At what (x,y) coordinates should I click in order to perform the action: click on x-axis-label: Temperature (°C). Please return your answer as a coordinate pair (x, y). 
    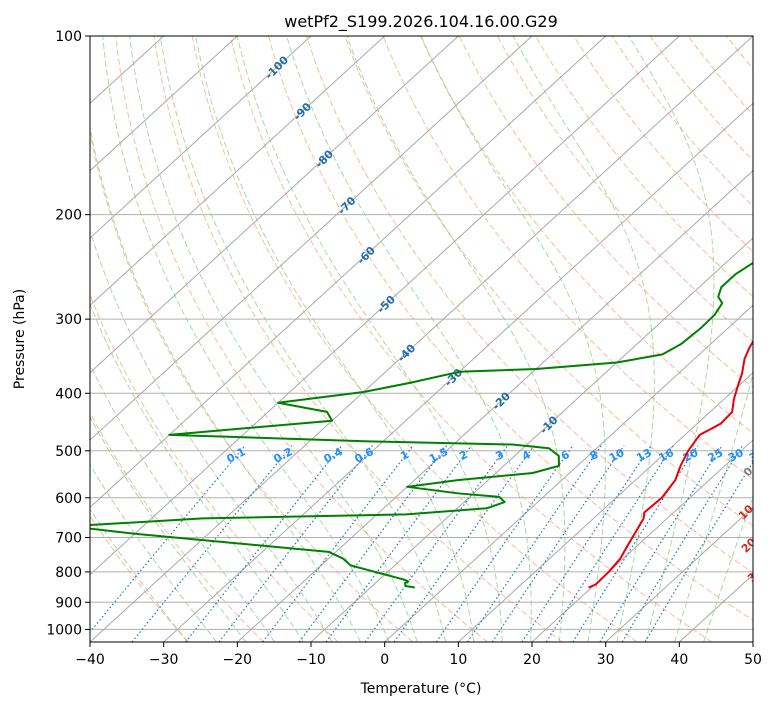
    Looking at the image, I should click on (421, 689).